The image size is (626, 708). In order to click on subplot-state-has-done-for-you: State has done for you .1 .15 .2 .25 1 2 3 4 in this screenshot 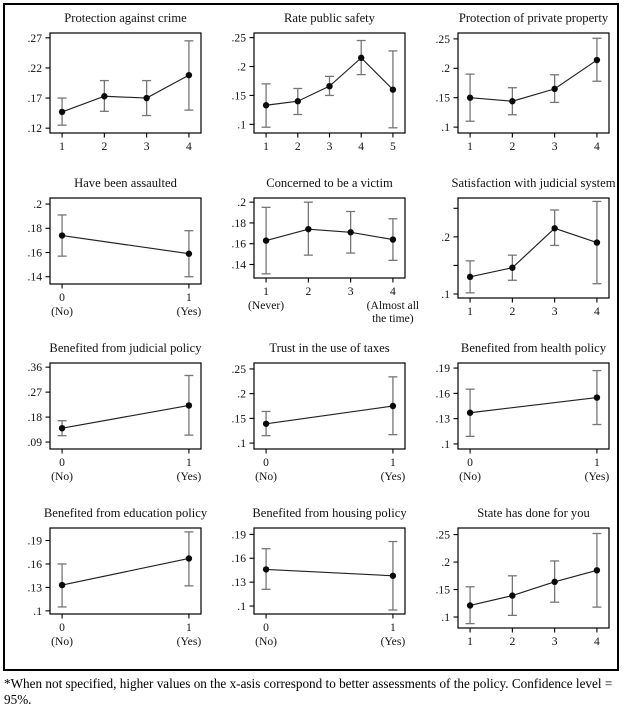, I will do `click(516, 584)`.